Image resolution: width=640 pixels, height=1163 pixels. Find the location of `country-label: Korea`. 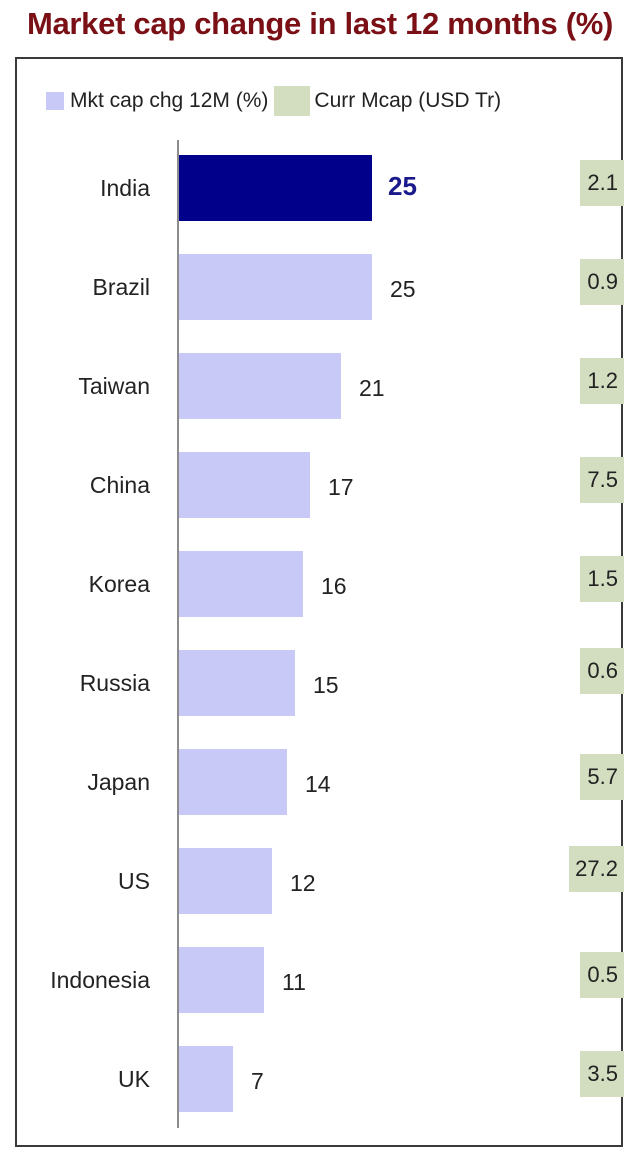

country-label: Korea is located at coordinates (119, 584).